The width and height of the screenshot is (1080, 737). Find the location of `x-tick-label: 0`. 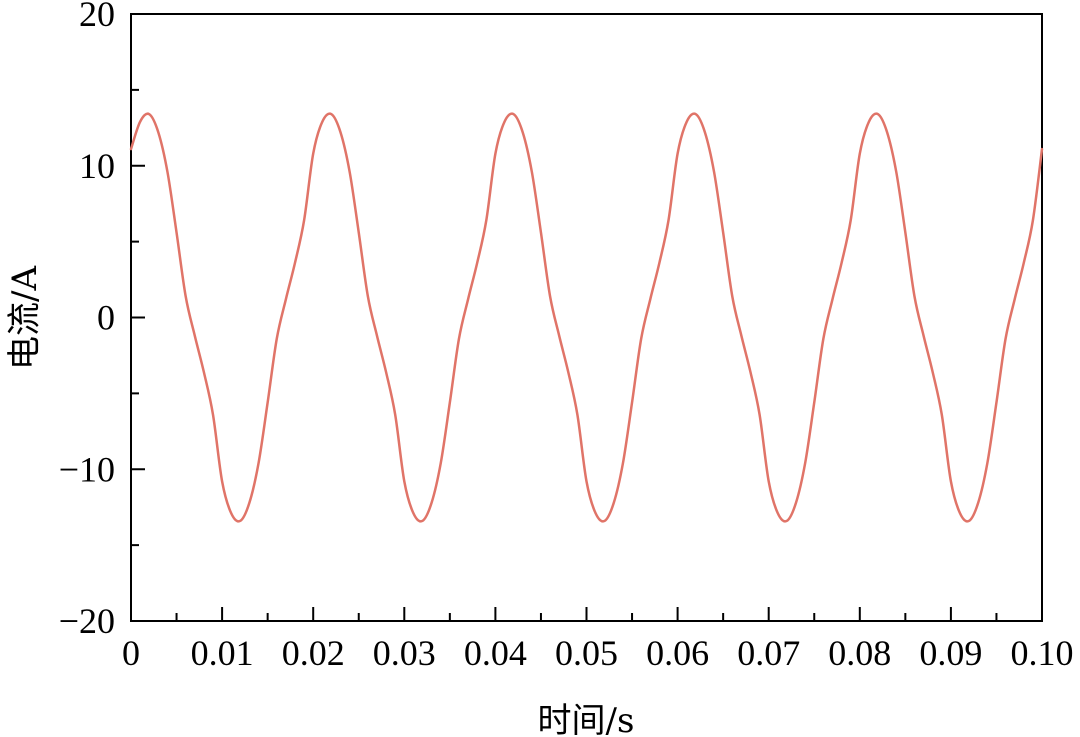

x-tick-label: 0 is located at coordinates (131, 653).